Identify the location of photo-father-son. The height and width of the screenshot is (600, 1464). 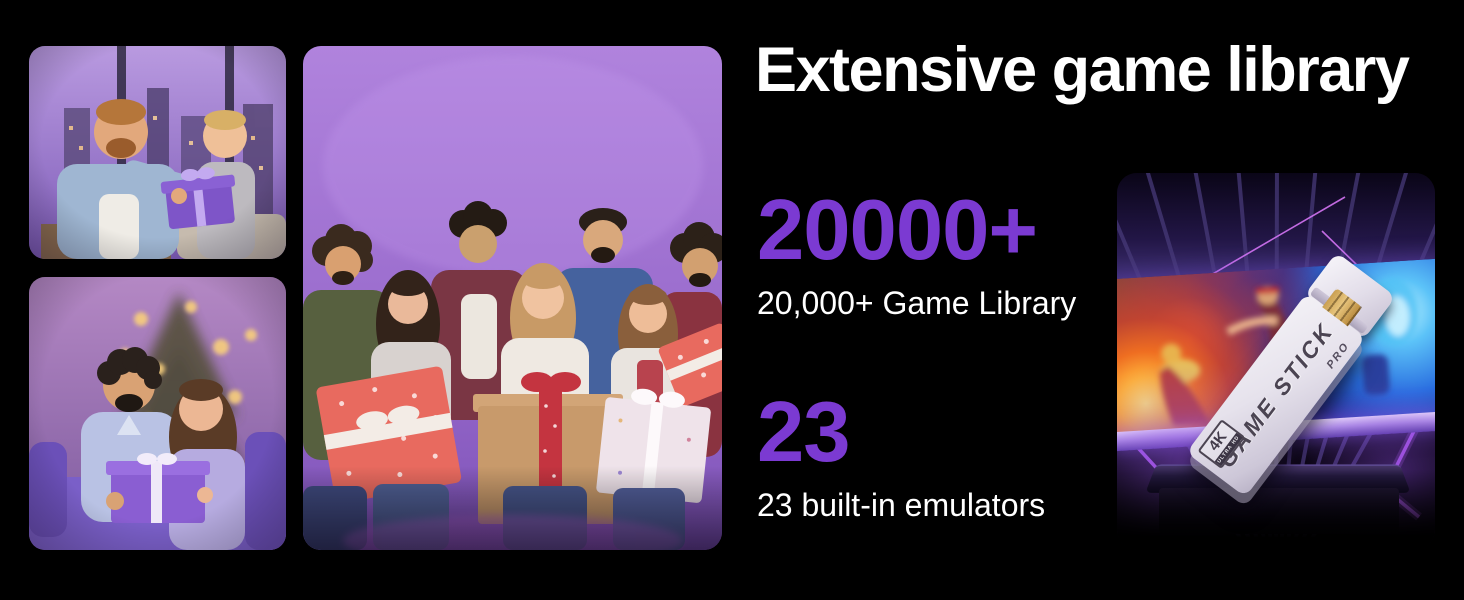
(157, 152).